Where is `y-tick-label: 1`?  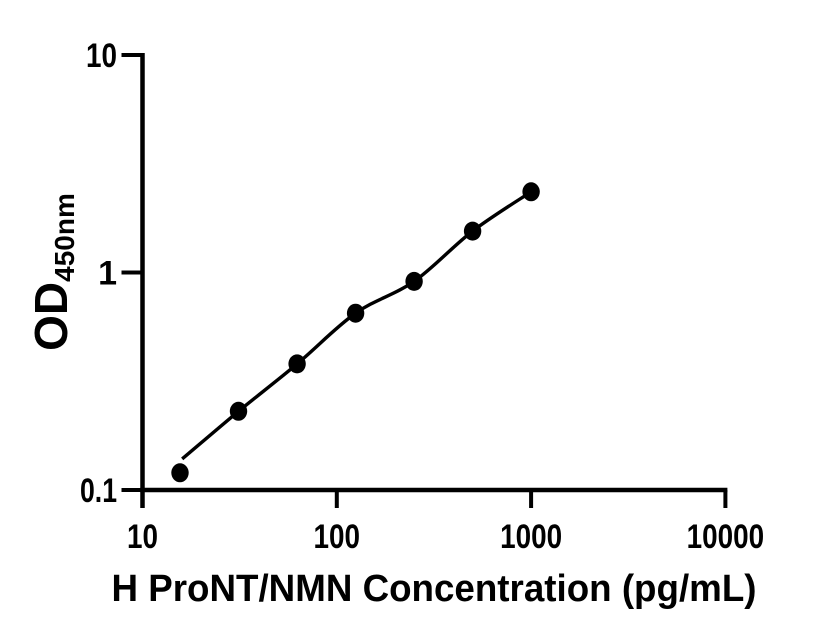
y-tick-label: 1 is located at coordinates (107, 274).